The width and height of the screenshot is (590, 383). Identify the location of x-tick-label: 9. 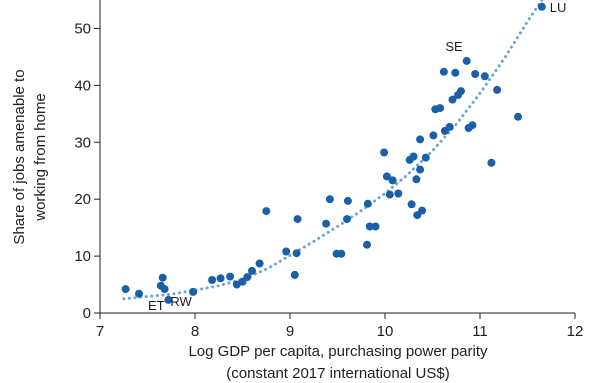
(290, 331).